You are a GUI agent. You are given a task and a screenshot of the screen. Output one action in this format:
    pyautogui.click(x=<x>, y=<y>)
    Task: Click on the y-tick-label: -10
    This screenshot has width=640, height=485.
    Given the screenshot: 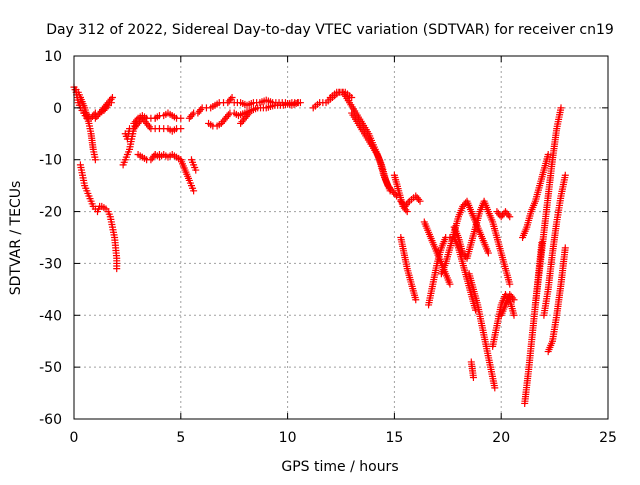 What is the action you would take?
    pyautogui.click(x=50, y=161)
    